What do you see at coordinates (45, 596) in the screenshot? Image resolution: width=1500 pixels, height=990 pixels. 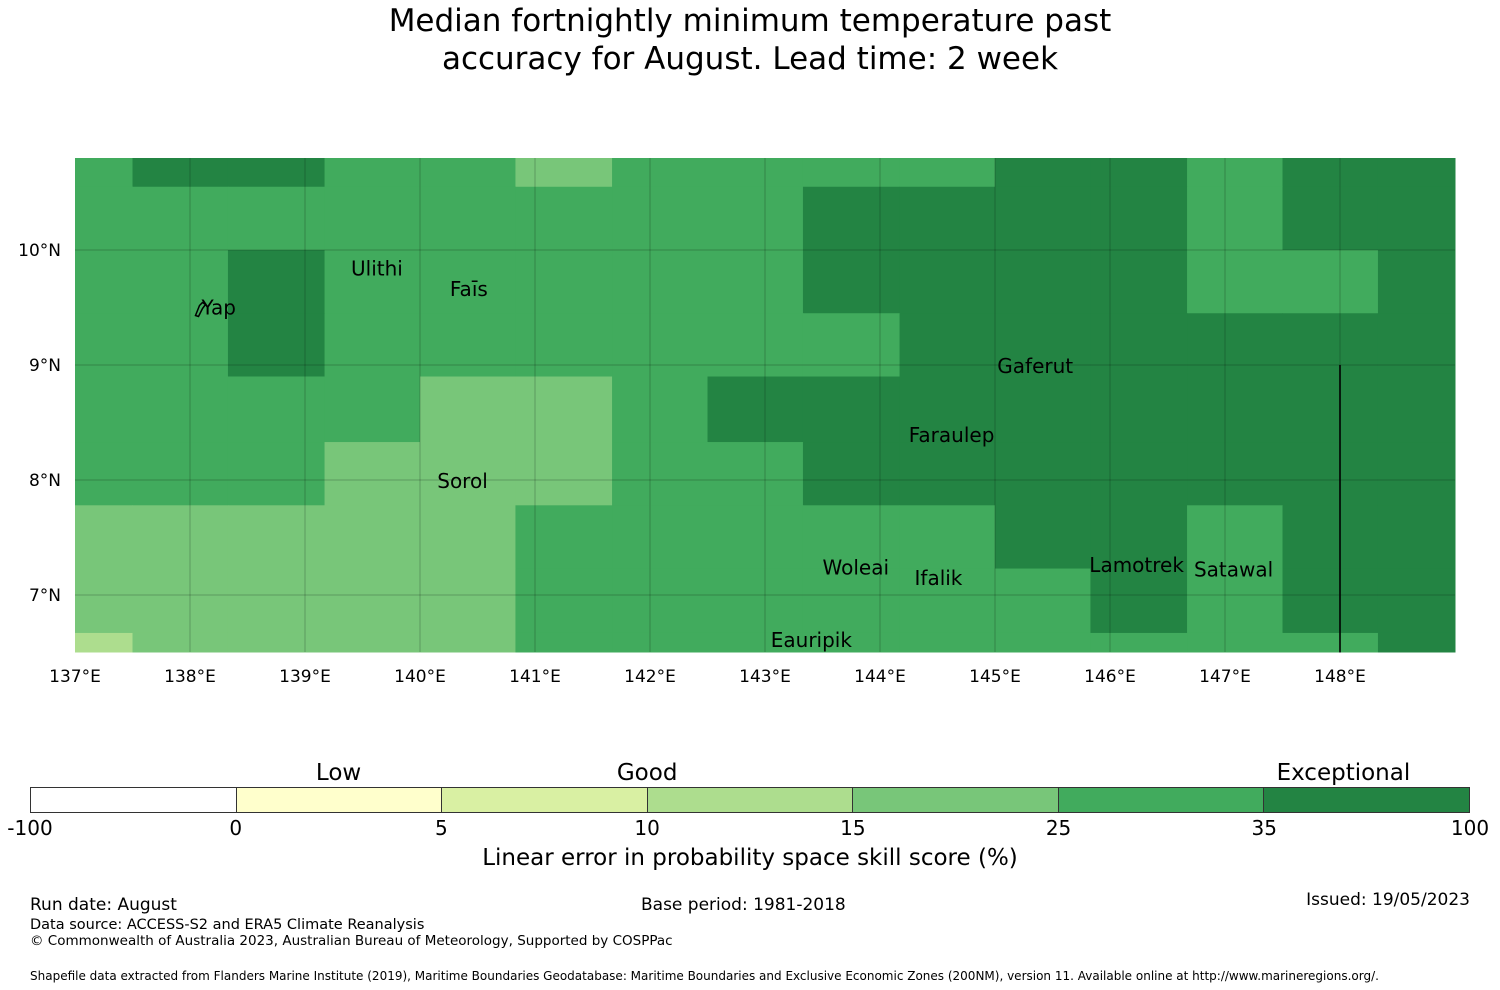 I see `lat-tick-label: 7°N` at bounding box center [45, 596].